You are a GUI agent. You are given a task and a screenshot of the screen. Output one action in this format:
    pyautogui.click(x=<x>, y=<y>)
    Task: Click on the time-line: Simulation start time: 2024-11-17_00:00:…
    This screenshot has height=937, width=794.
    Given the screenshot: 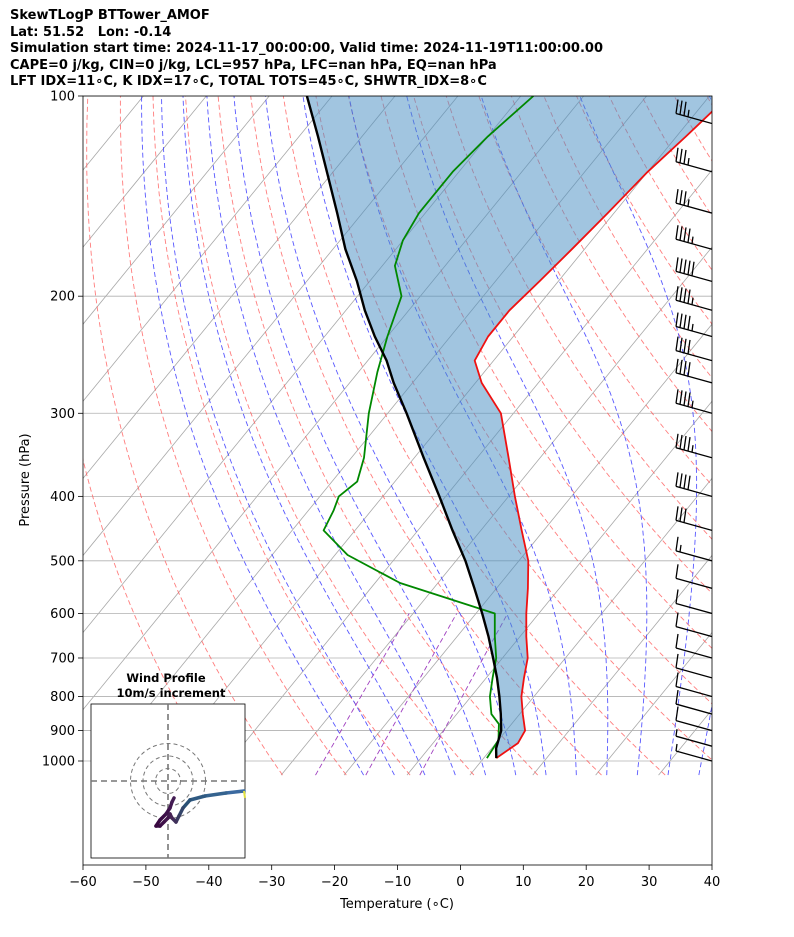 What is the action you would take?
    pyautogui.click(x=306, y=48)
    